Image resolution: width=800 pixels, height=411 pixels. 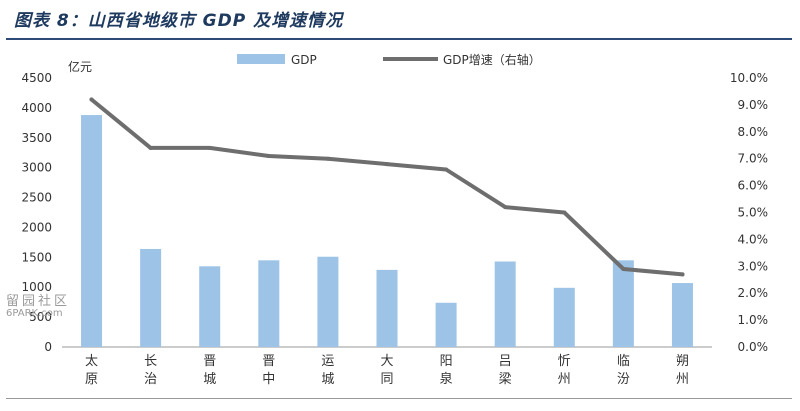 What do you see at coordinates (399, 398) in the screenshot?
I see `bottom-rule` at bounding box center [399, 398].